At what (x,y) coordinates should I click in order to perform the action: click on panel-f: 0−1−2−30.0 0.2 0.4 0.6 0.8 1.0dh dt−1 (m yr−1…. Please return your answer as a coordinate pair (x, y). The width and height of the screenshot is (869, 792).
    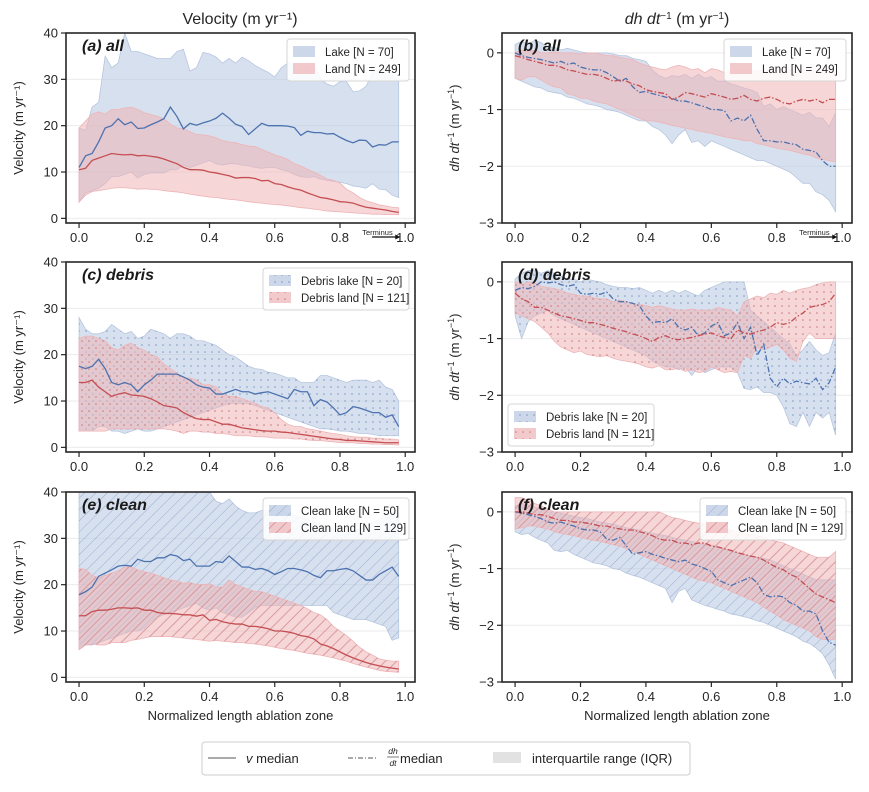
    Looking at the image, I should click on (649, 607).